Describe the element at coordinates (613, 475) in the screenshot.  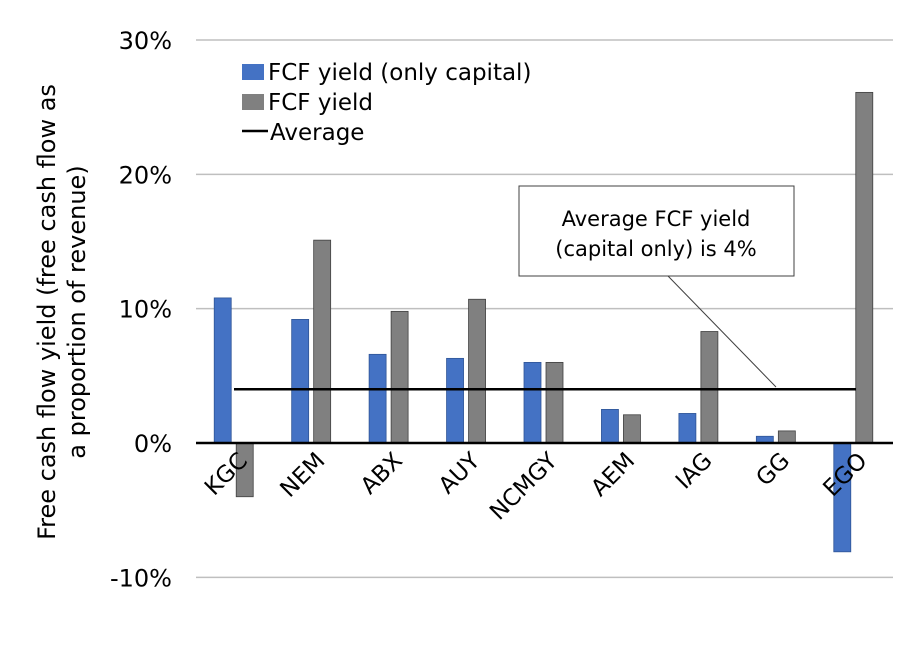
I see `category-label-aem: AEM` at that location.